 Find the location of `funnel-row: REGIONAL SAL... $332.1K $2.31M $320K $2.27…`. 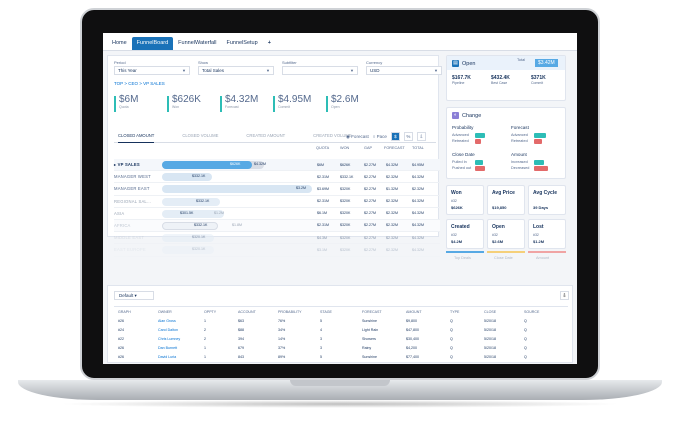

funnel-row: REGIONAL SAL... $332.1K $2.31M $320K $2.27… is located at coordinates (277, 202).